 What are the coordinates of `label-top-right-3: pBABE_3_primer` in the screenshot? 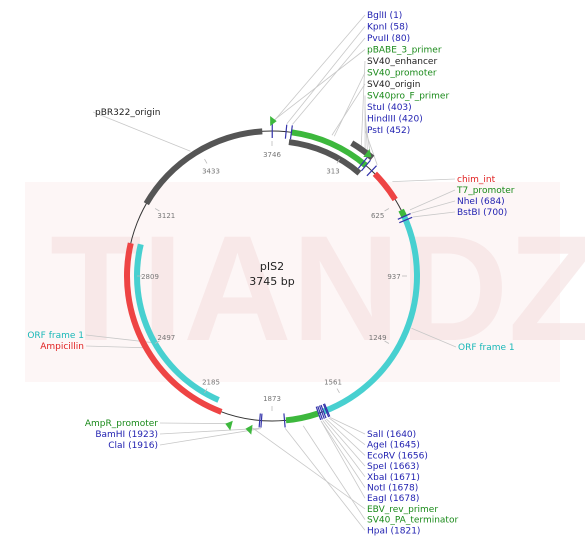 It's located at (404, 51).